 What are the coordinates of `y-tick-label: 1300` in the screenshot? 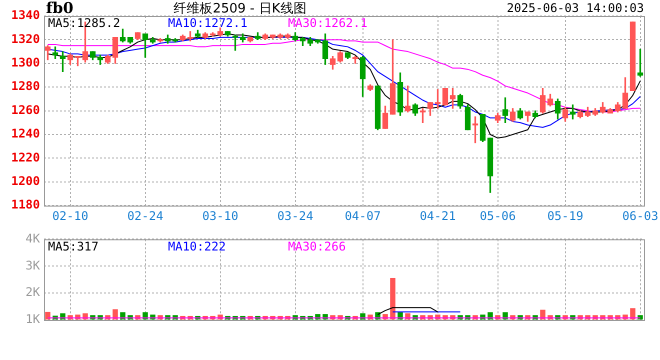 It's located at (25, 63).